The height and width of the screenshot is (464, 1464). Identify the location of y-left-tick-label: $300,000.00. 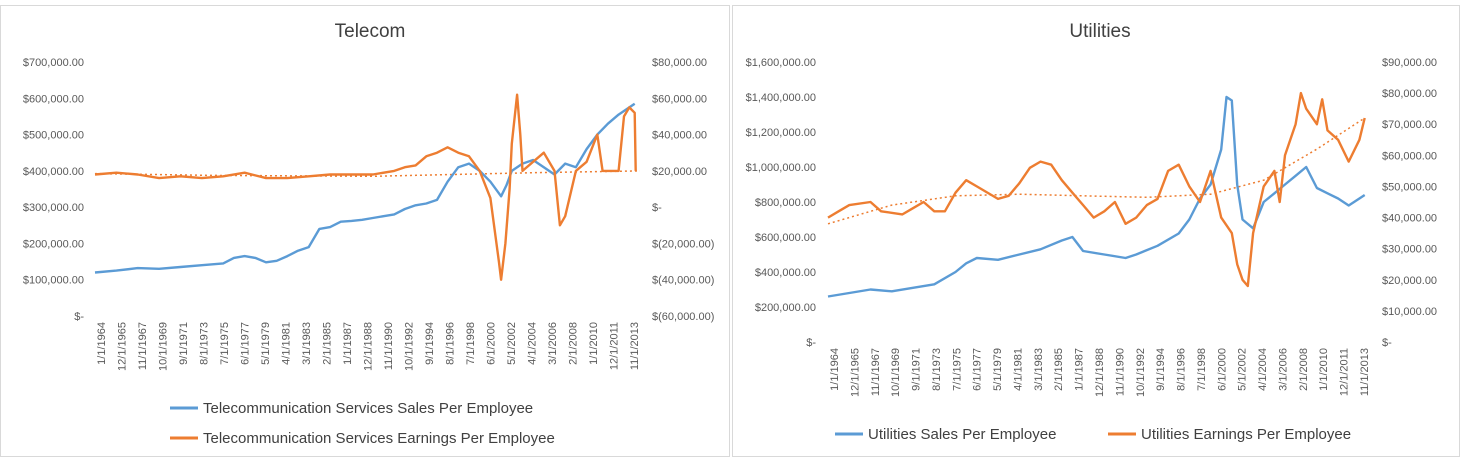
(53, 208).